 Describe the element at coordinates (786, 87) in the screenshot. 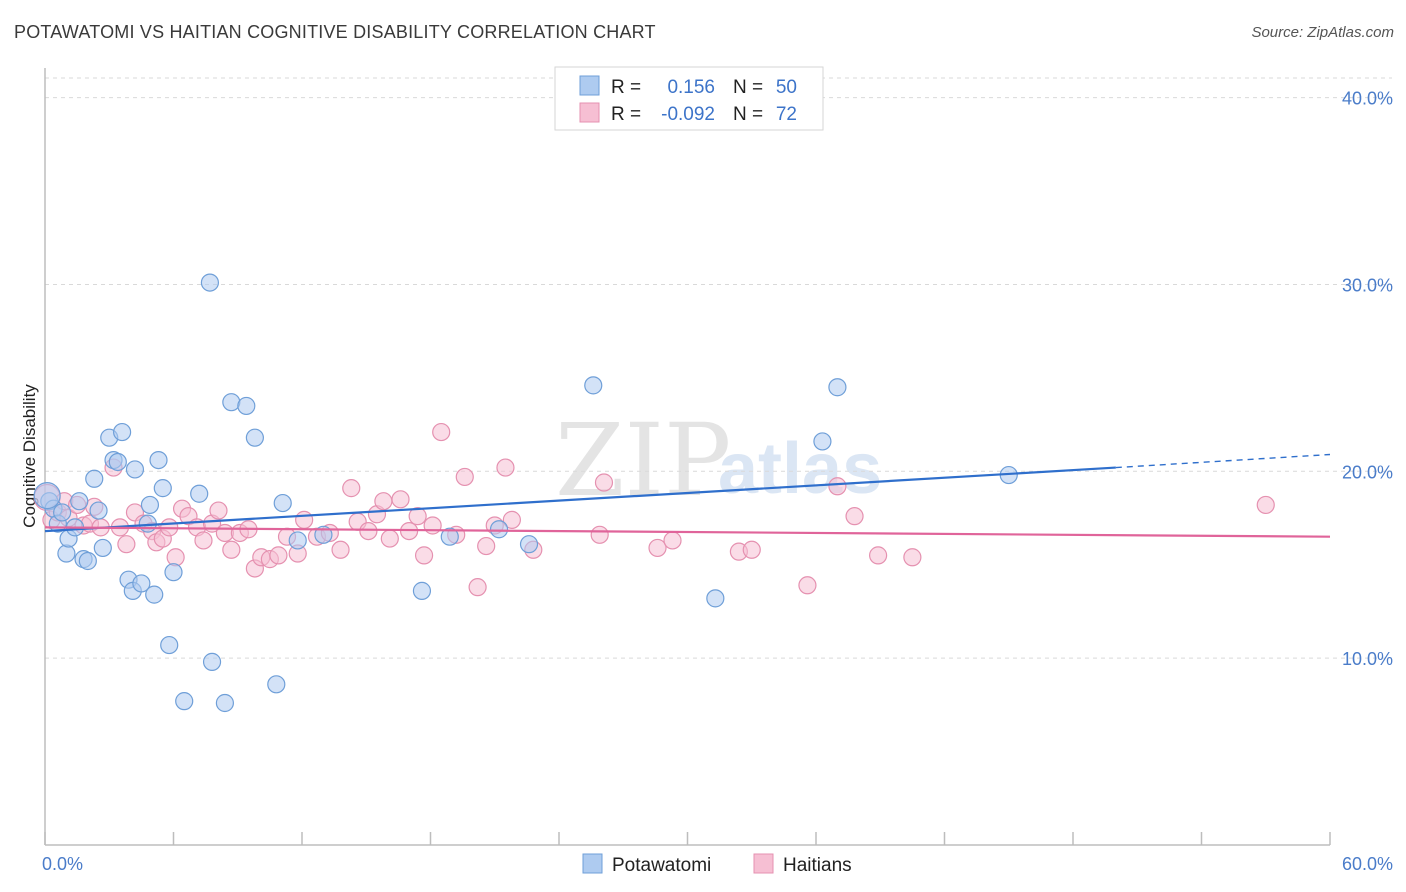

I see `legend-n-value-1: 50` at that location.